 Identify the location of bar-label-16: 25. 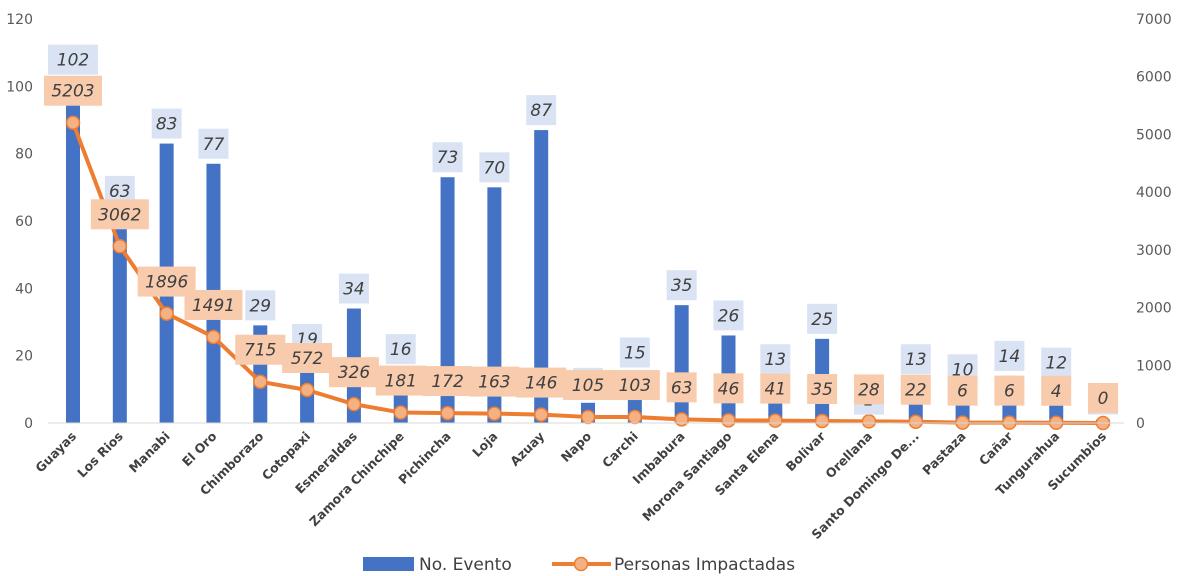
(822, 318).